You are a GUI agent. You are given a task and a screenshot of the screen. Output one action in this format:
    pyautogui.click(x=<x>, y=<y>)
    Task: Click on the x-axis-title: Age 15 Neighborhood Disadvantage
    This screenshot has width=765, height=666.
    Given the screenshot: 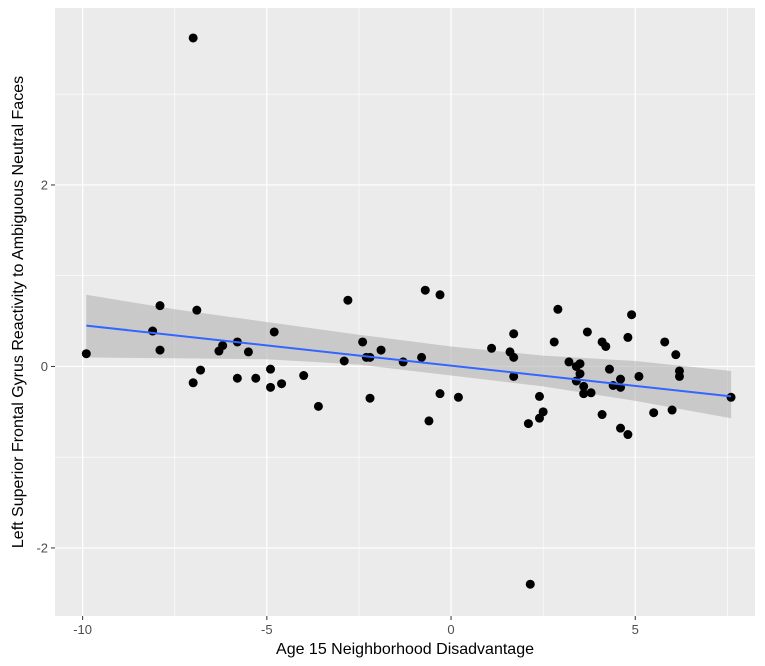 What is the action you would take?
    pyautogui.click(x=405, y=649)
    